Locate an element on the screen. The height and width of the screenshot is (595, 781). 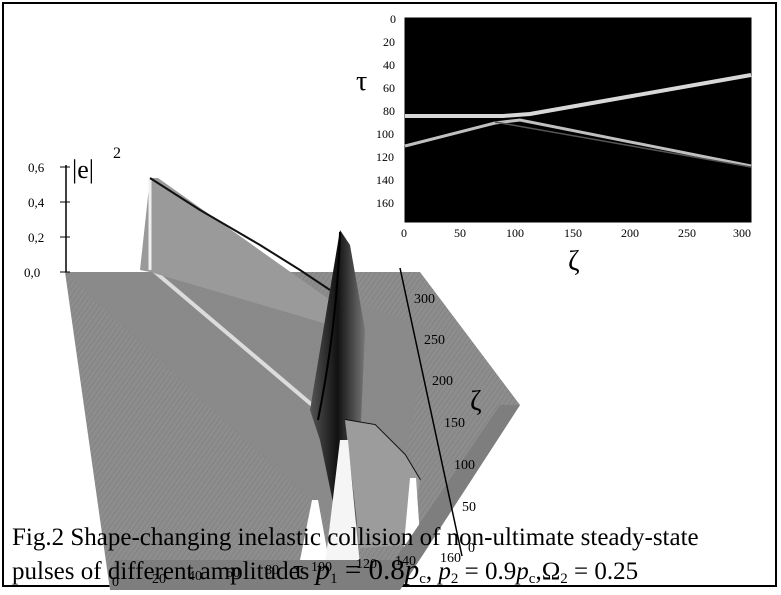
collision-peak-edge is located at coordinates (329, 326).